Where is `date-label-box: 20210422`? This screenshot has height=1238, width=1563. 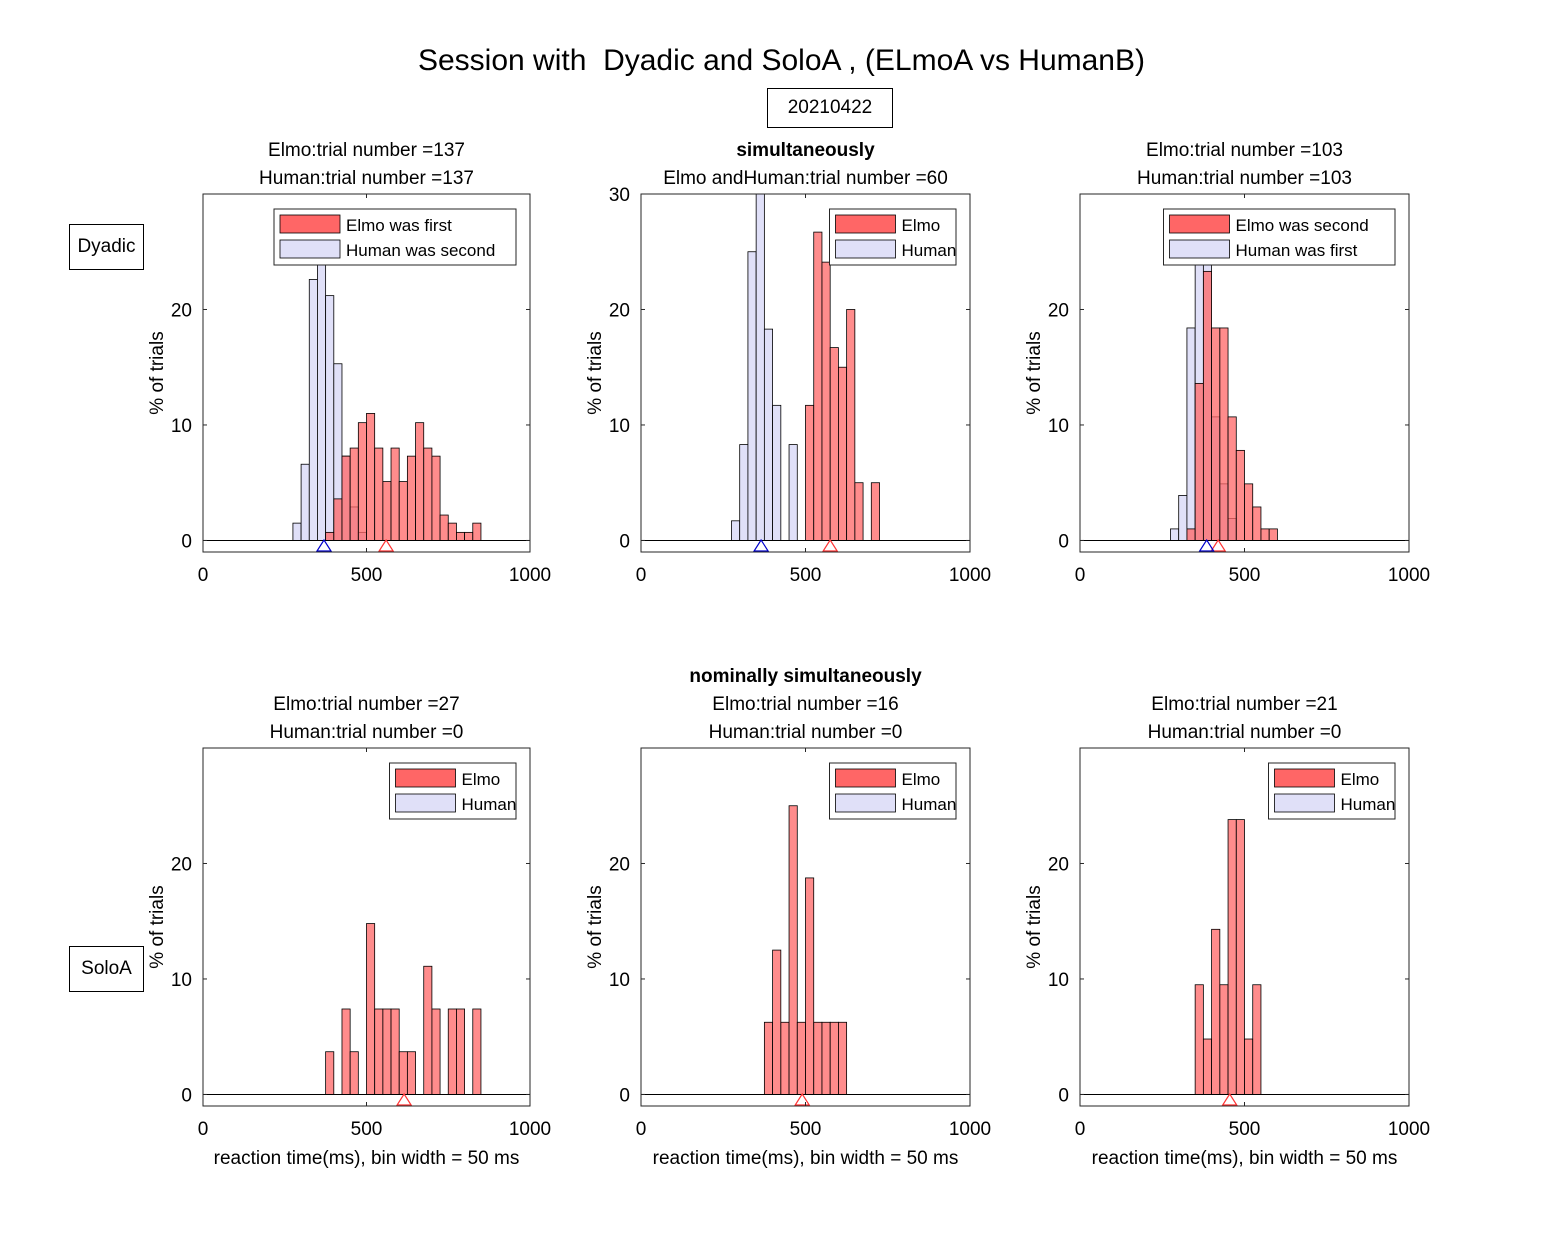 date-label-box: 20210422 is located at coordinates (830, 108).